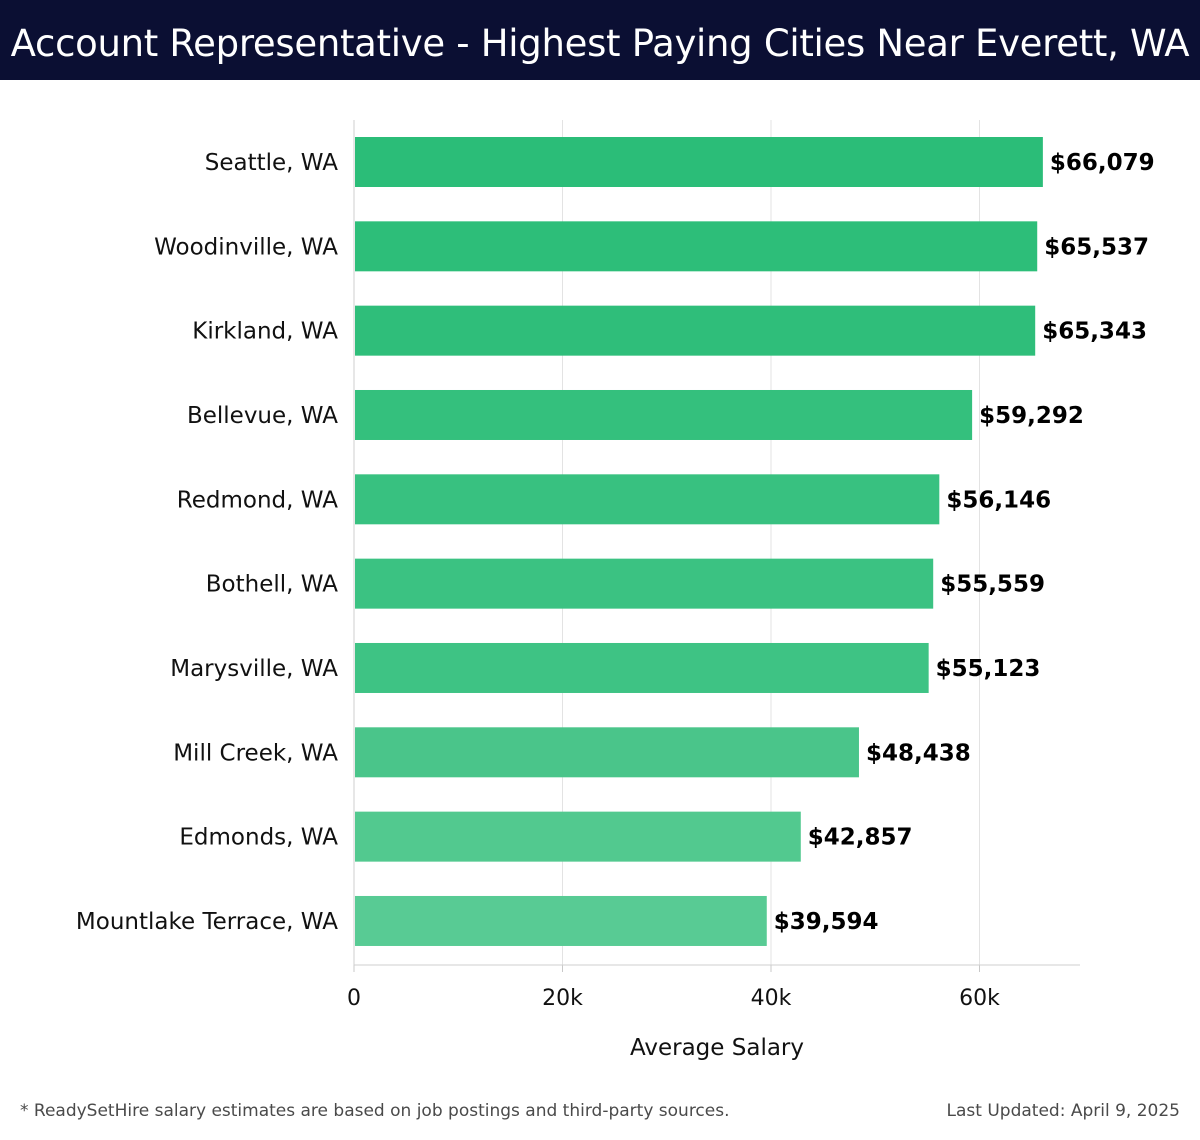 This screenshot has width=1200, height=1140. I want to click on x-tick-label: 20k, so click(562, 998).